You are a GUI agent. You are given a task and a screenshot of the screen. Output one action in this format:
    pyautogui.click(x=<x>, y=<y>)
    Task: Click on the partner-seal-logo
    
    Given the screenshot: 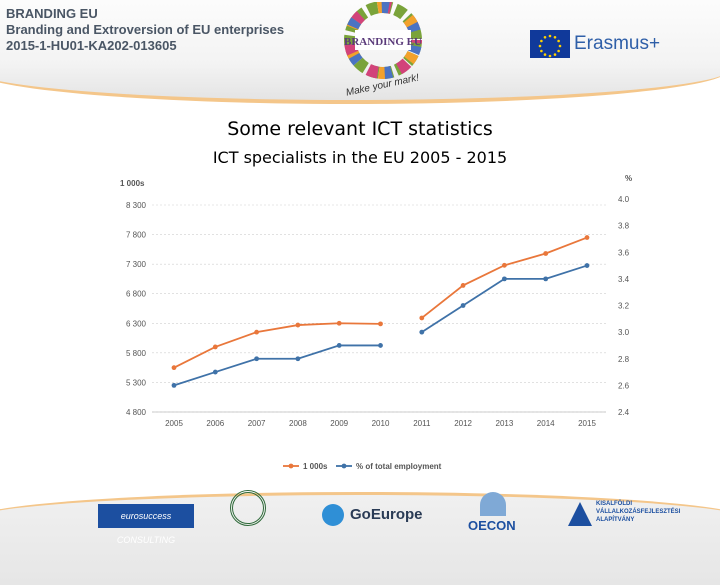 What is the action you would take?
    pyautogui.click(x=248, y=508)
    